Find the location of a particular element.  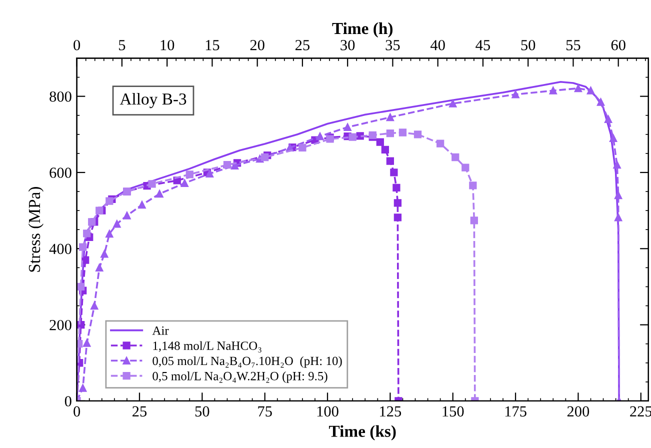

x-tick-label: 175 is located at coordinates (515, 411).